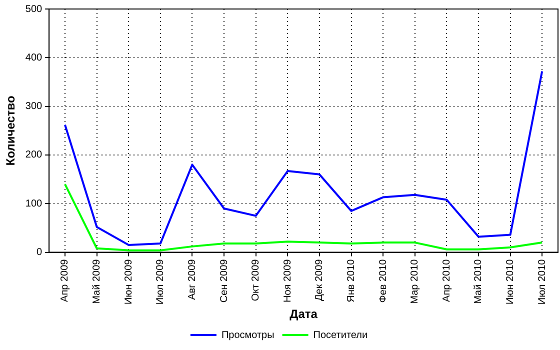 Image resolution: width=560 pixels, height=350 pixels. Describe the element at coordinates (39, 252) in the screenshot. I see `y-tick-label: 0` at that location.